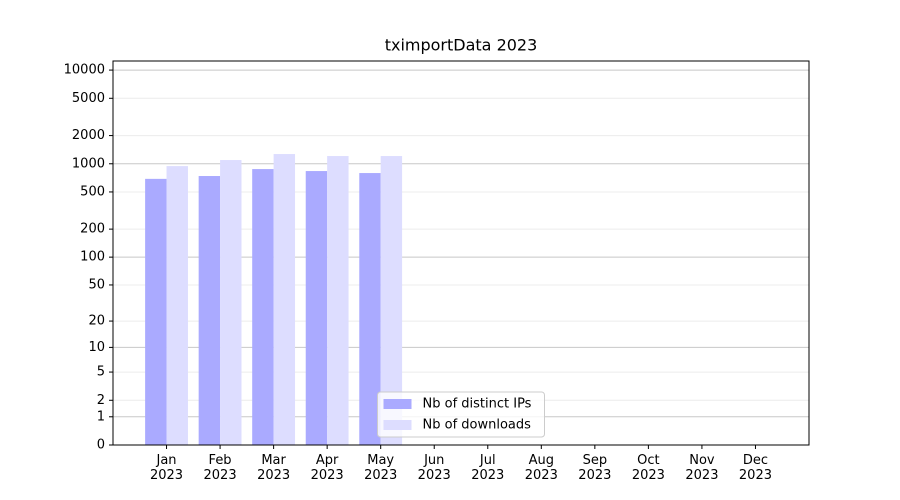 The height and width of the screenshot is (500, 900). What do you see at coordinates (274, 468) in the screenshot?
I see `x-tick-label: Mar 2023` at bounding box center [274, 468].